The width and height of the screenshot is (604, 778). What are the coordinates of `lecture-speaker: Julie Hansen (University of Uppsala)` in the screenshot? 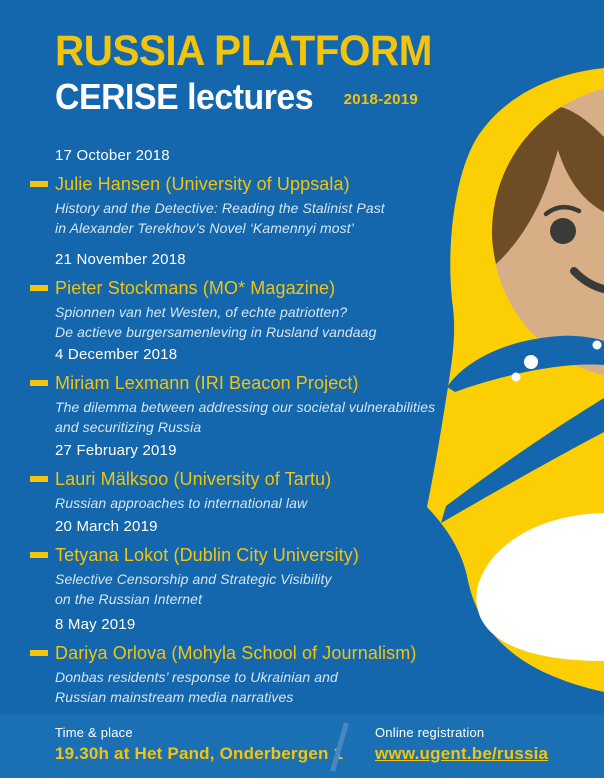 It's located at (242, 184).